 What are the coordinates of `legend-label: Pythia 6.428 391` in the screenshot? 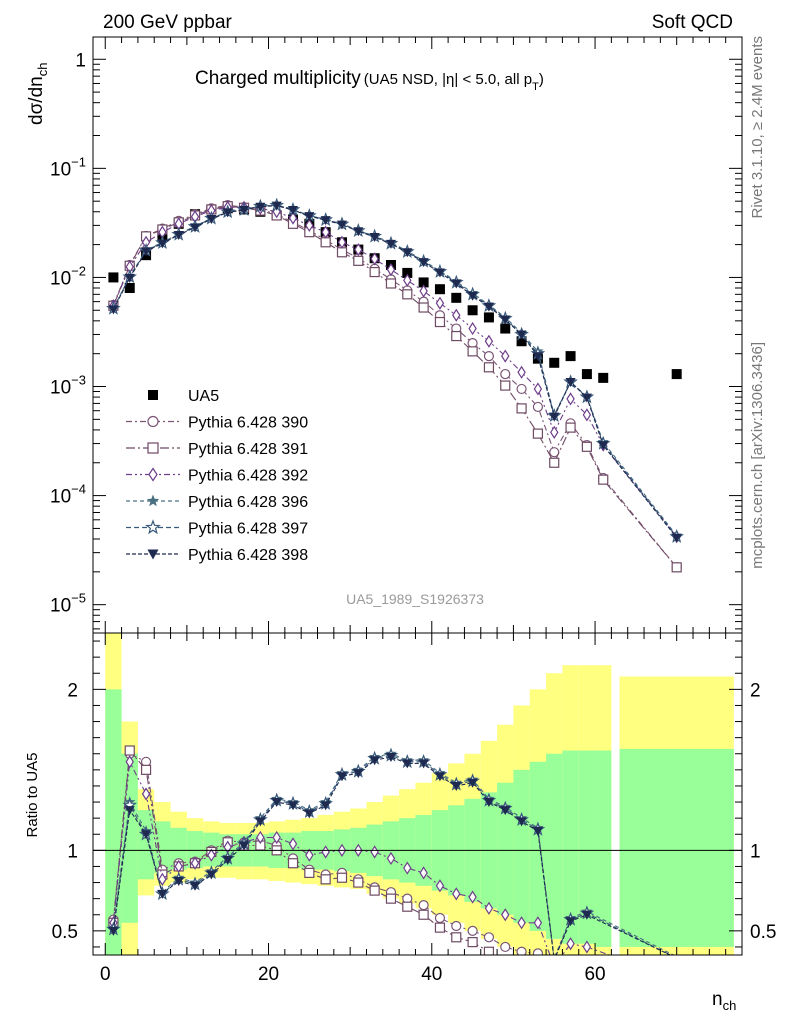 It's located at (248, 449).